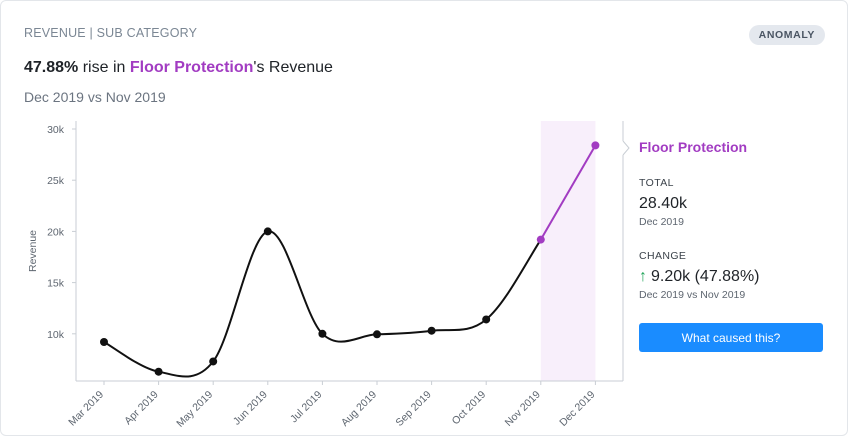  Describe the element at coordinates (577, 409) in the screenshot. I see `x-tick-label: Dec 2019` at that location.